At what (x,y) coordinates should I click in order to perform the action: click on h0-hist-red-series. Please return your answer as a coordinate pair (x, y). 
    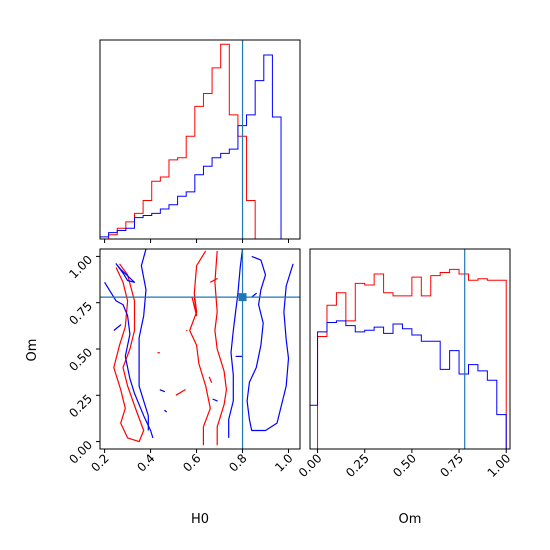
    Looking at the image, I should click on (195, 141).